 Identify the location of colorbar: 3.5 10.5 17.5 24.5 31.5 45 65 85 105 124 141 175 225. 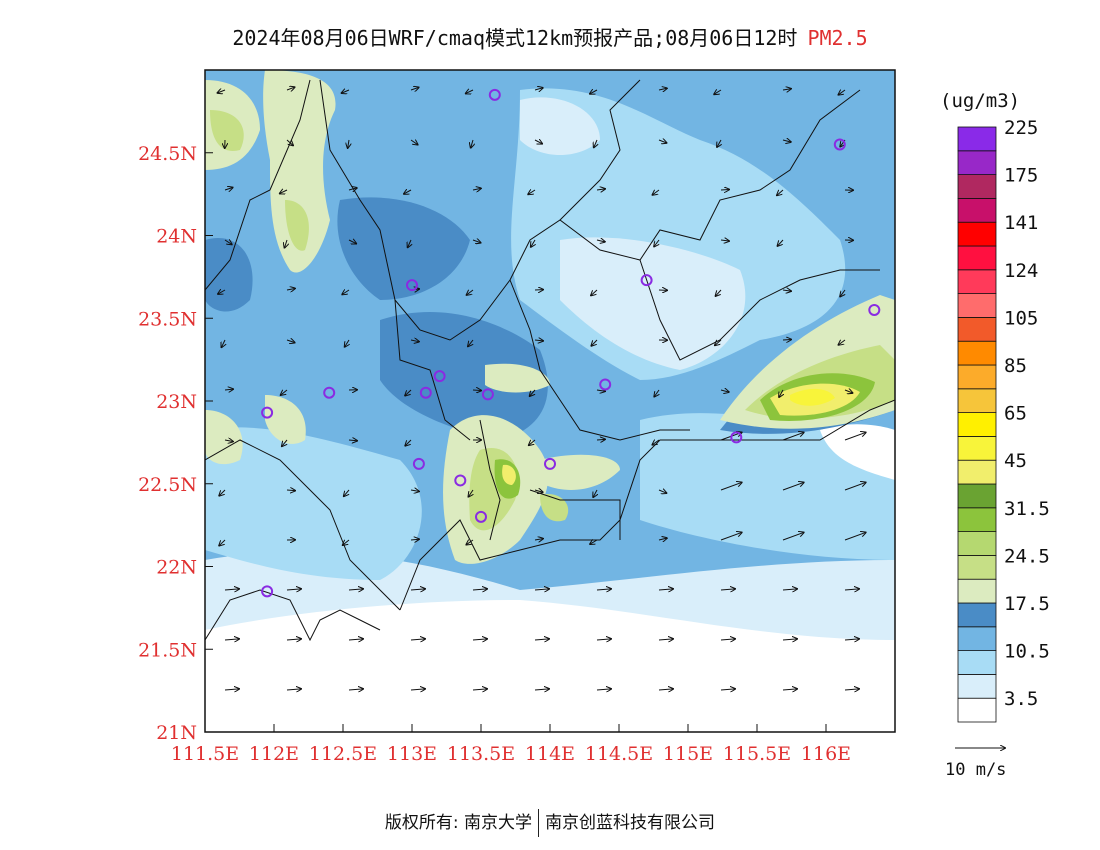
(1003, 420).